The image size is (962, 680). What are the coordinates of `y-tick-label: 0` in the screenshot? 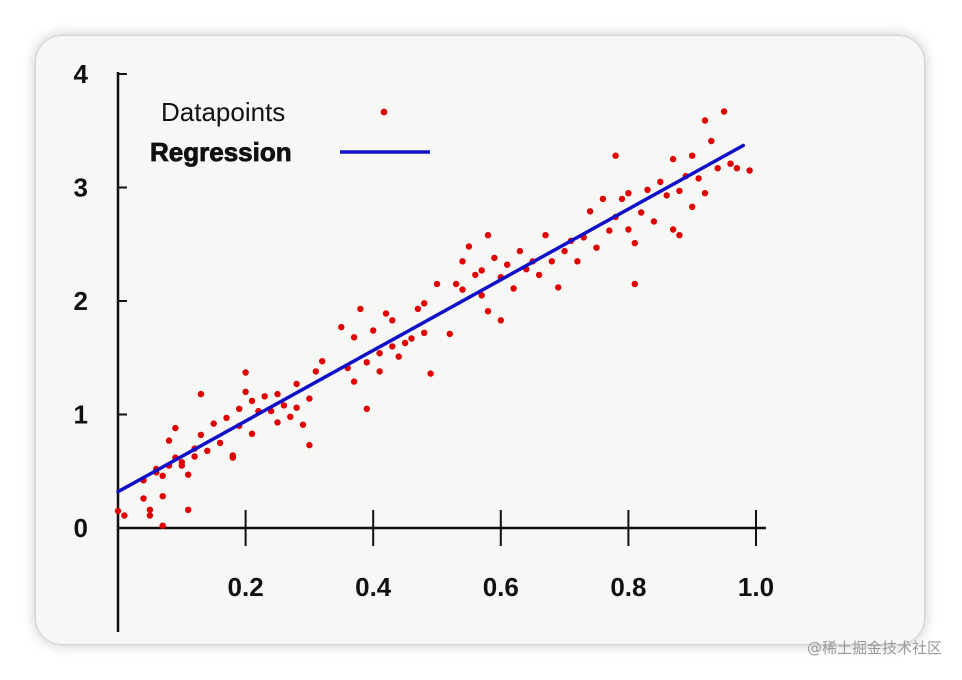 It's located at (81, 528).